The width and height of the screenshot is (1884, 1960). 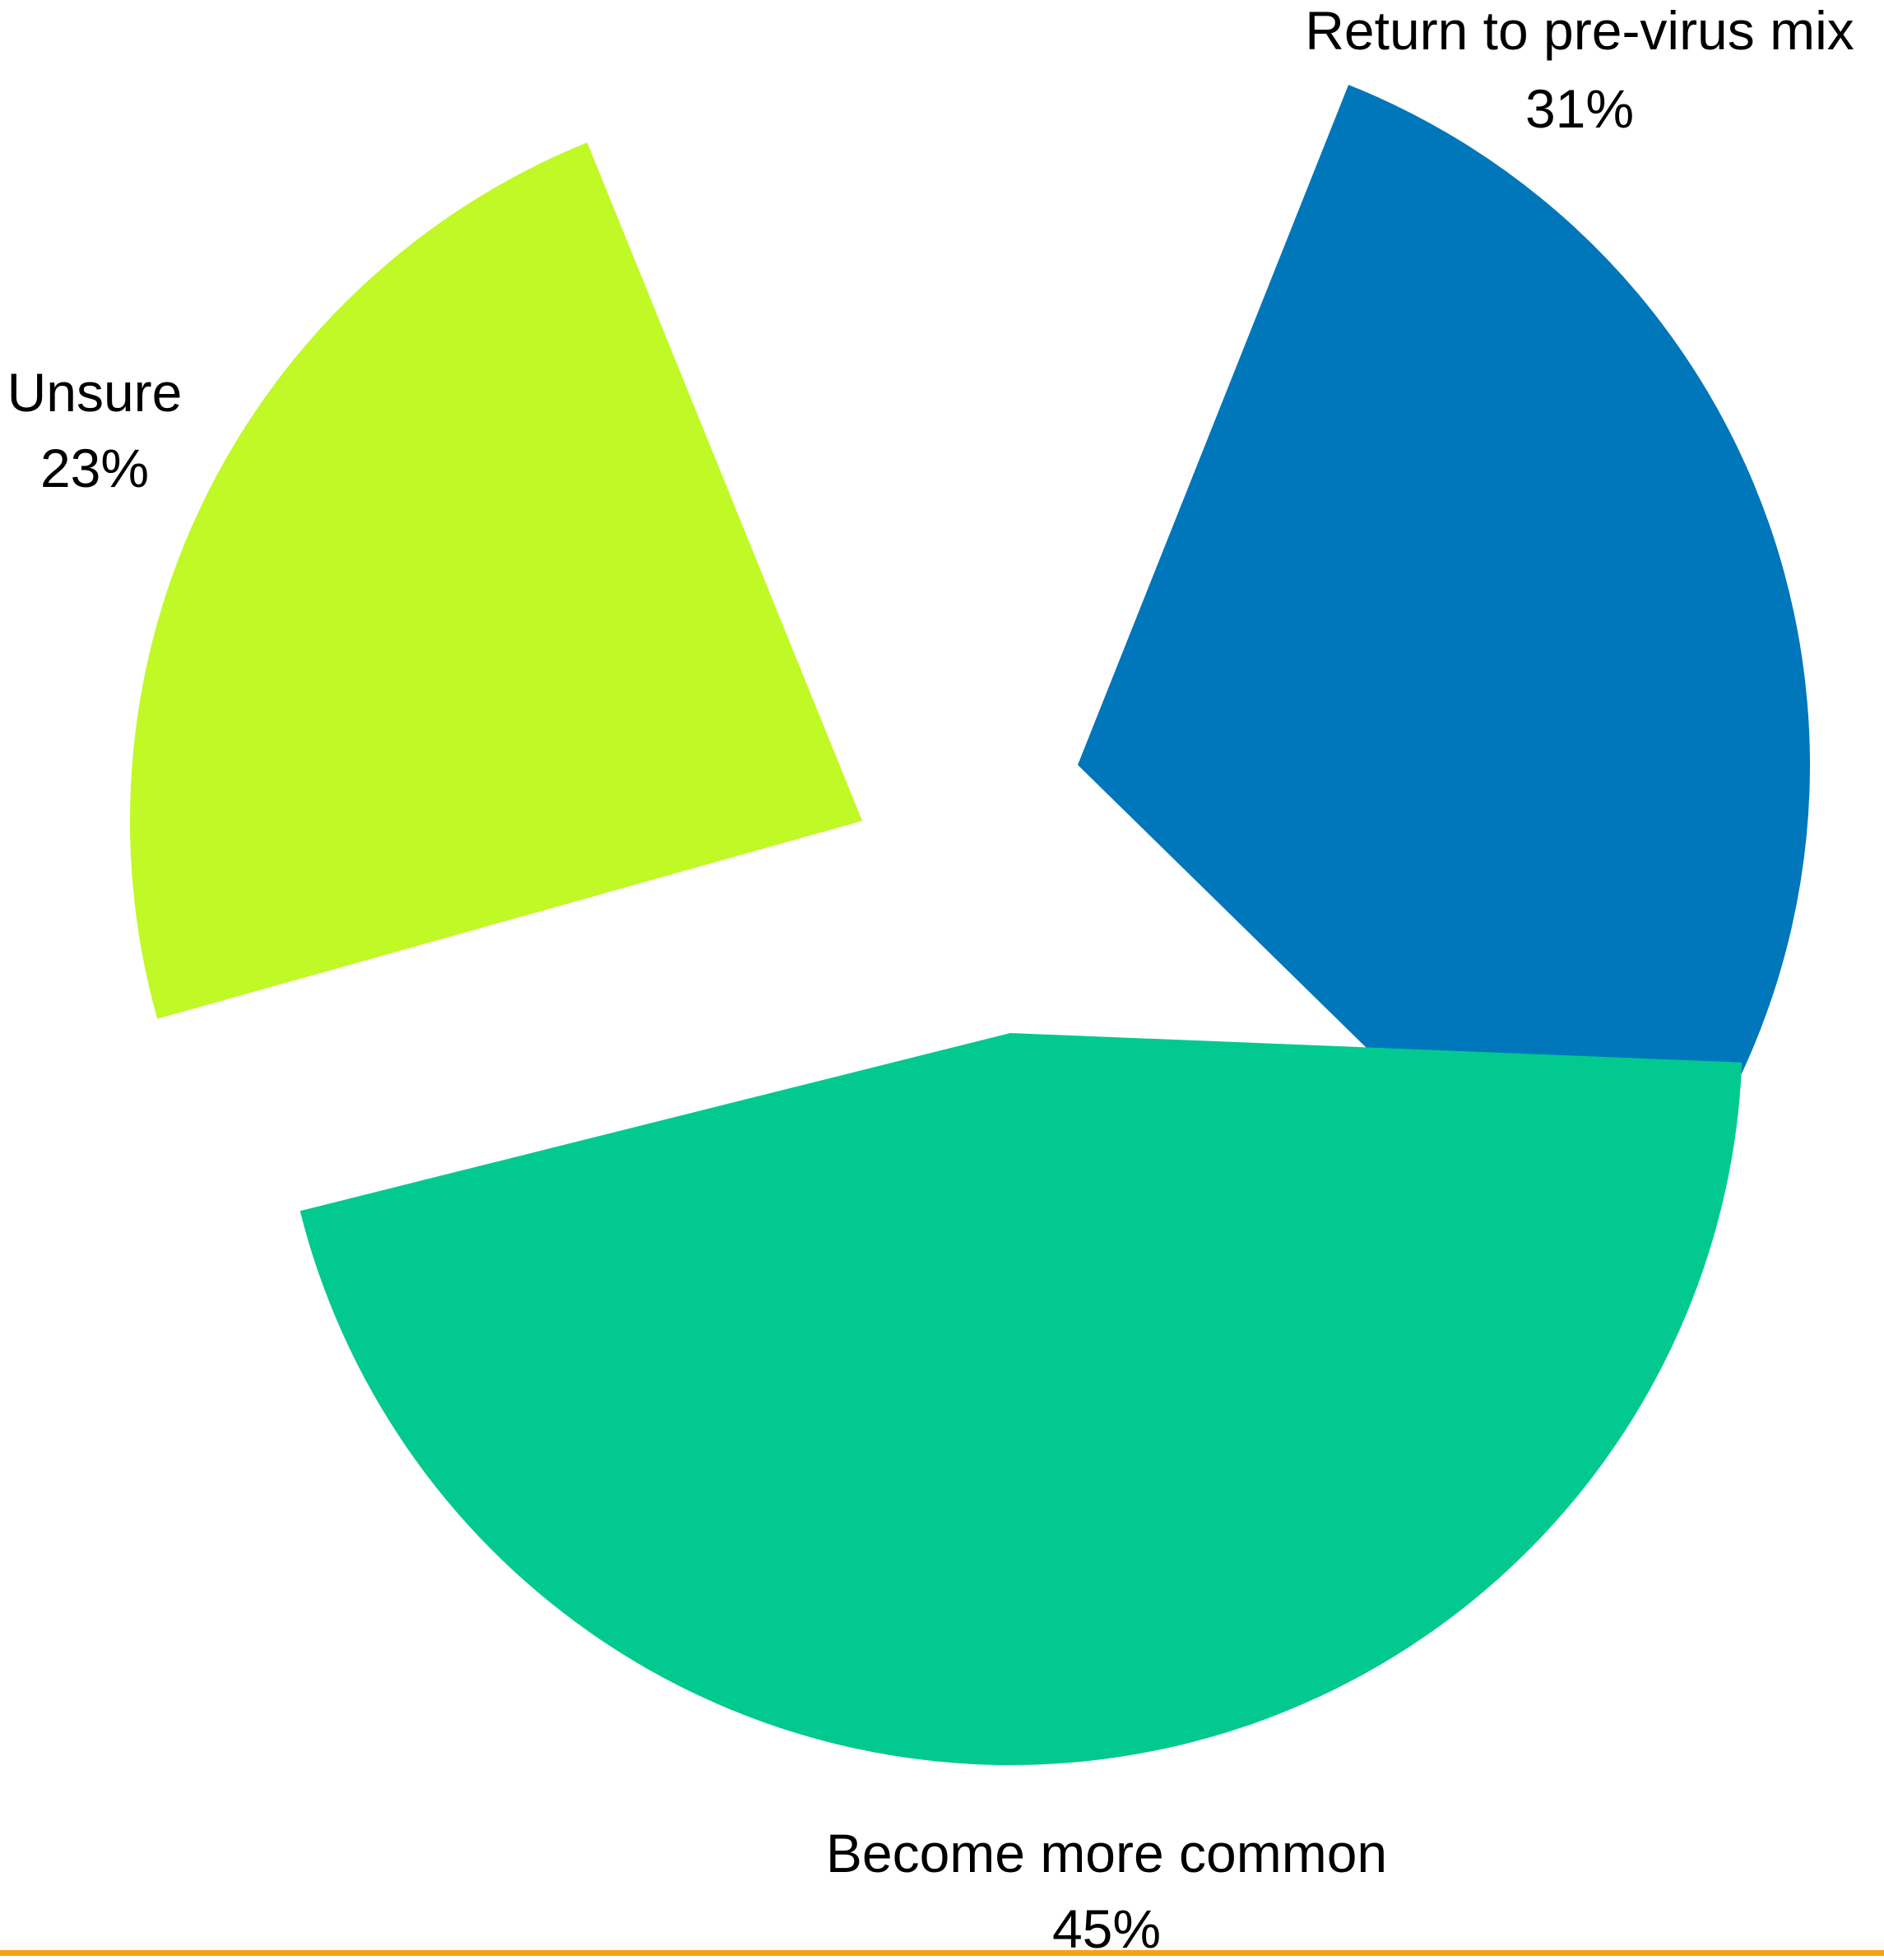 What do you see at coordinates (1107, 1853) in the screenshot?
I see `slice-label-become-more-common: Become more common` at bounding box center [1107, 1853].